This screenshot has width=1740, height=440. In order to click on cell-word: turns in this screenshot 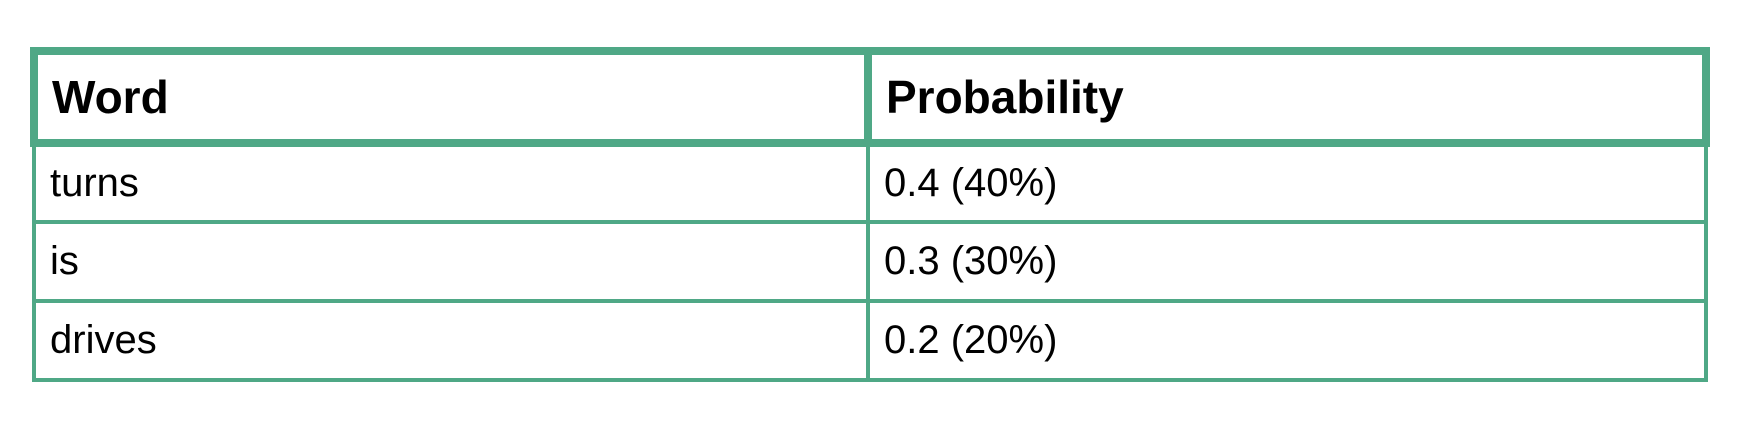, I will do `click(451, 182)`.